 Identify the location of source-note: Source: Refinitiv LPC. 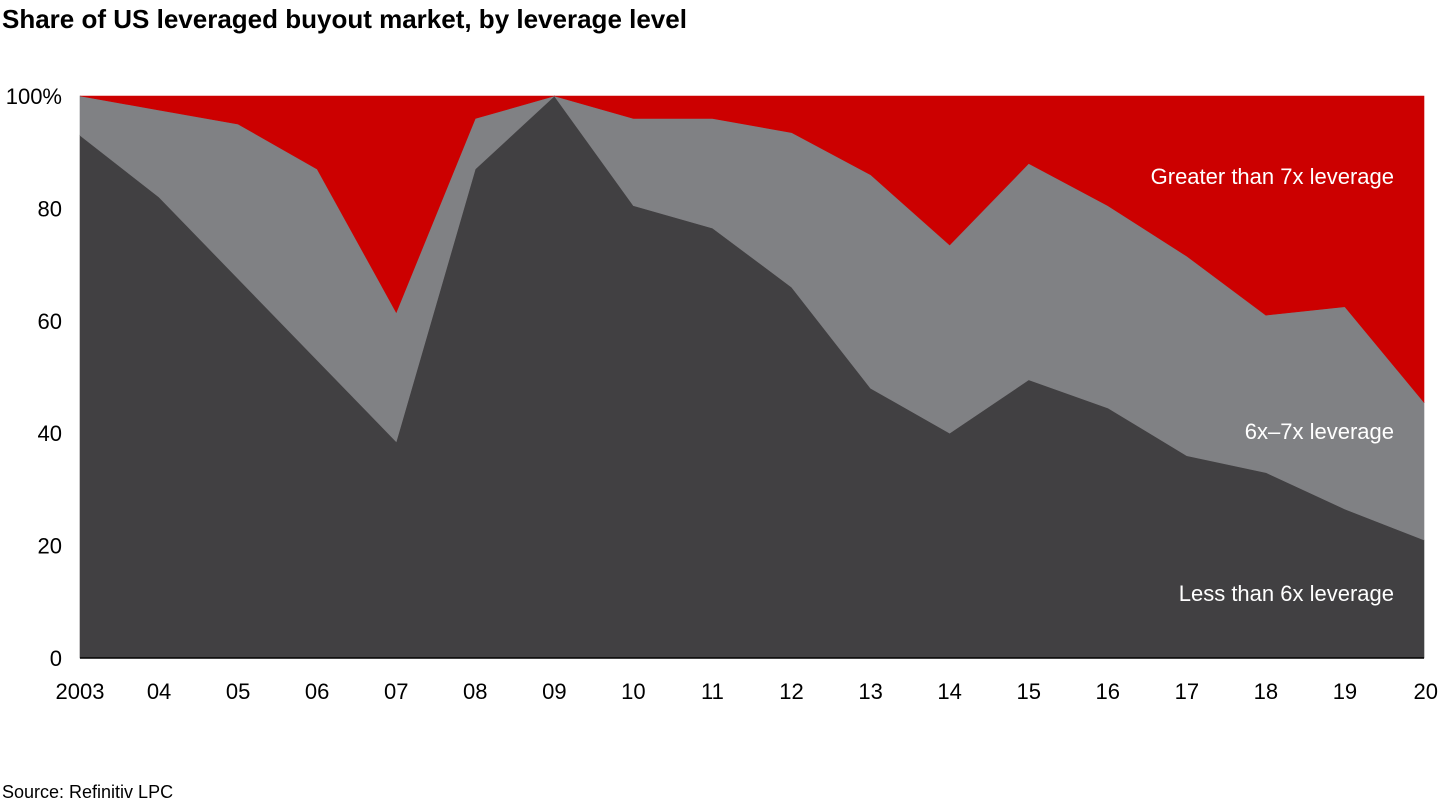
(88, 792).